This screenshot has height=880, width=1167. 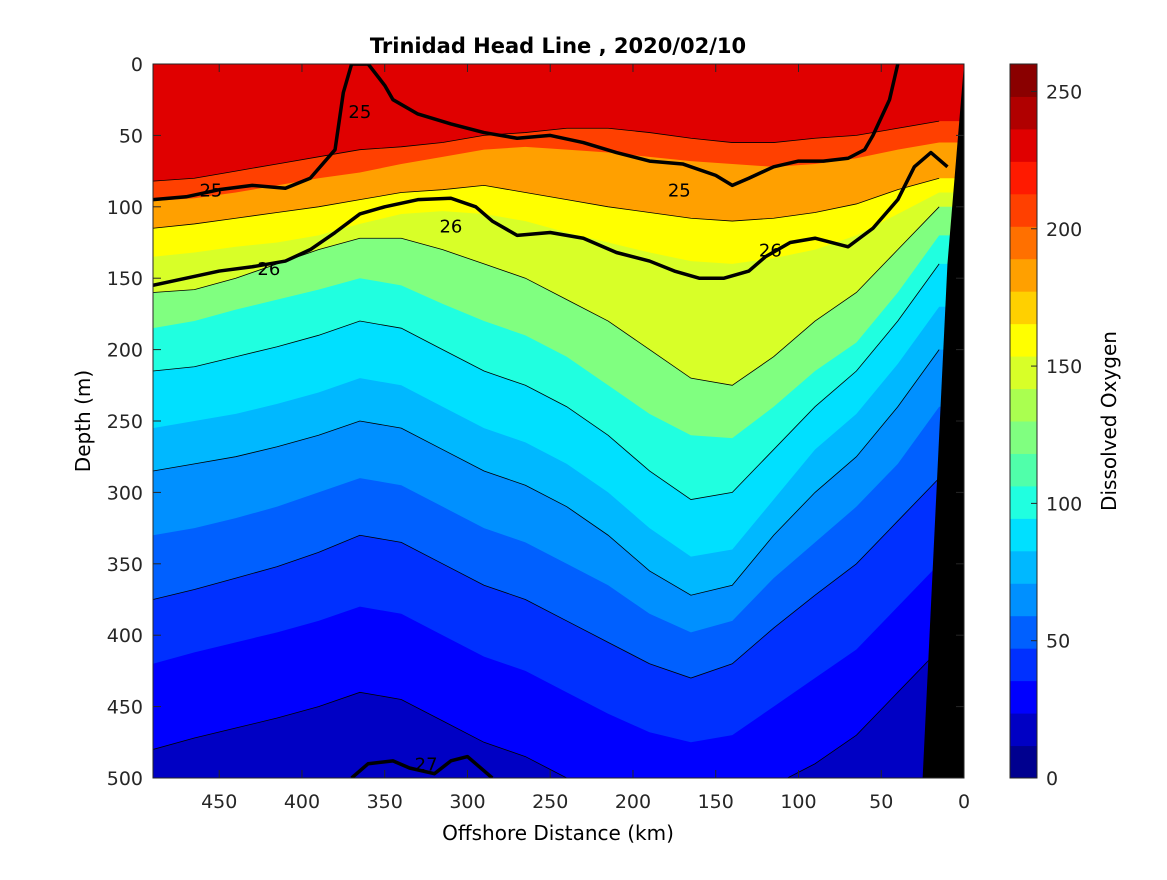 I want to click on x-tick-label: 350, so click(x=385, y=802).